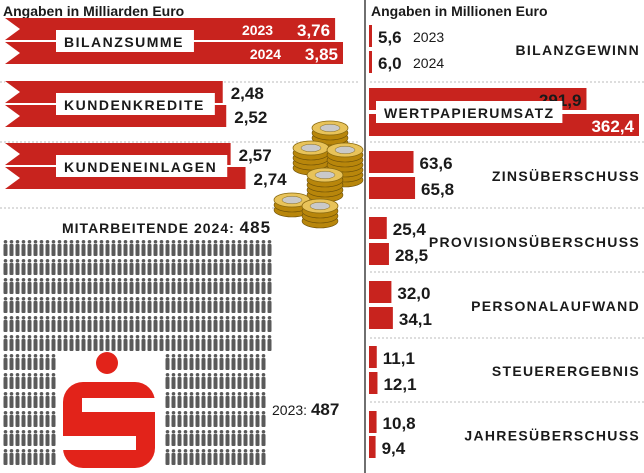  I want to click on logo-s-cut-top, so click(118, 405).